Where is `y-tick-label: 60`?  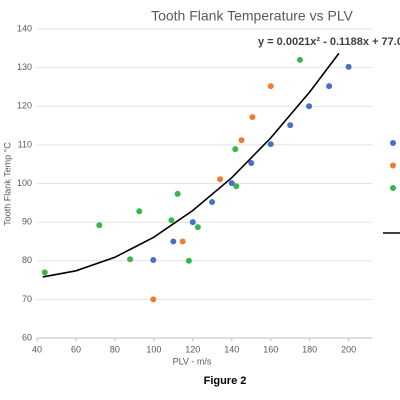 y-tick-label: 60 is located at coordinates (27, 337).